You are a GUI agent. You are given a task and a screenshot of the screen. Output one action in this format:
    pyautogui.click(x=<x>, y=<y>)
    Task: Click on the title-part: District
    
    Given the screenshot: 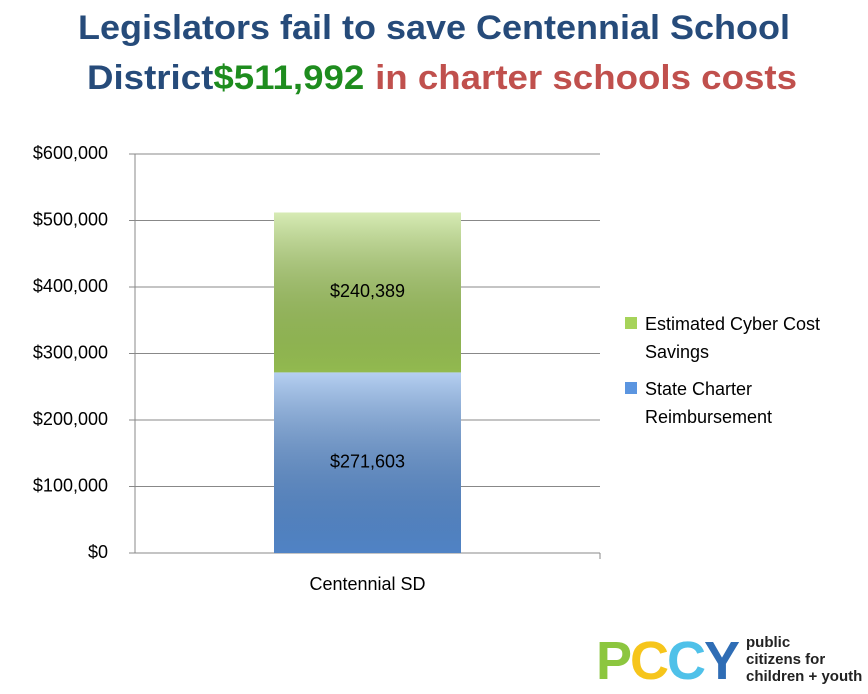 What is the action you would take?
    pyautogui.click(x=150, y=78)
    